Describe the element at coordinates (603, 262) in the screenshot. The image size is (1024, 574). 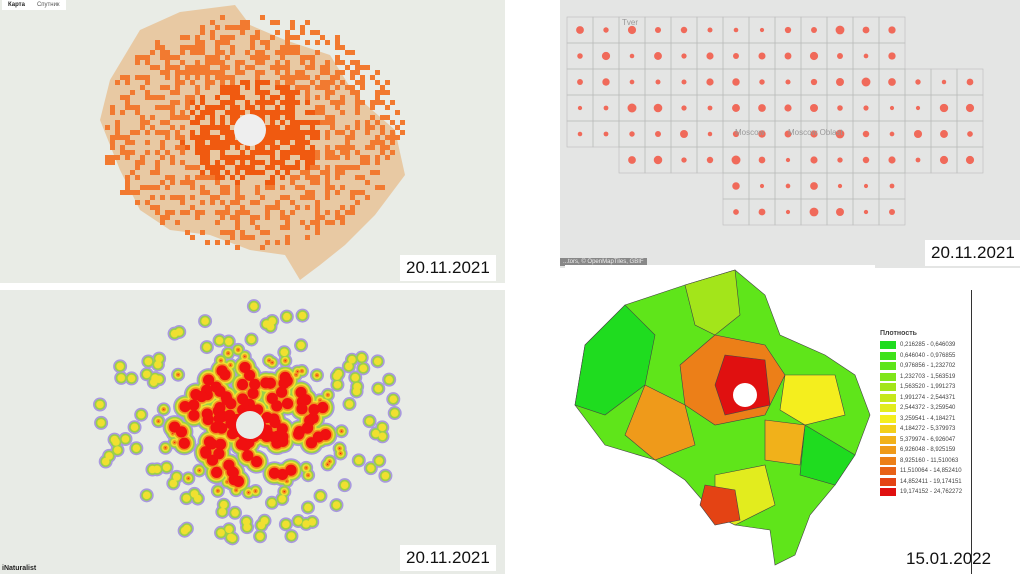
I see `map-attribution: ...tors, © OpenMapTiles, GBIF` at that location.